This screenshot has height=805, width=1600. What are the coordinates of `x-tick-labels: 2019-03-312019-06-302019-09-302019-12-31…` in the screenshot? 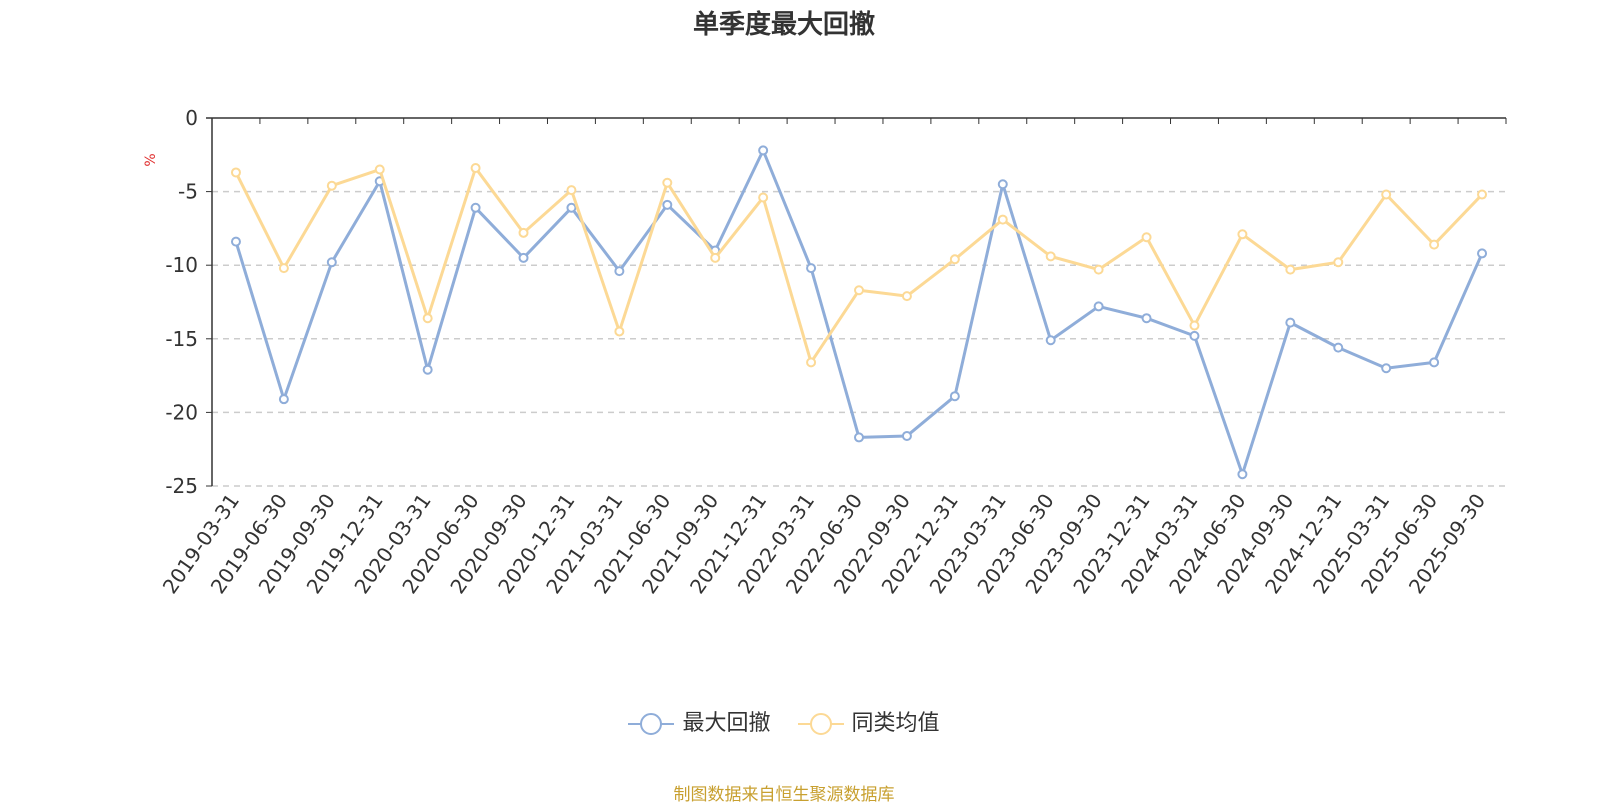 It's located at (824, 543).